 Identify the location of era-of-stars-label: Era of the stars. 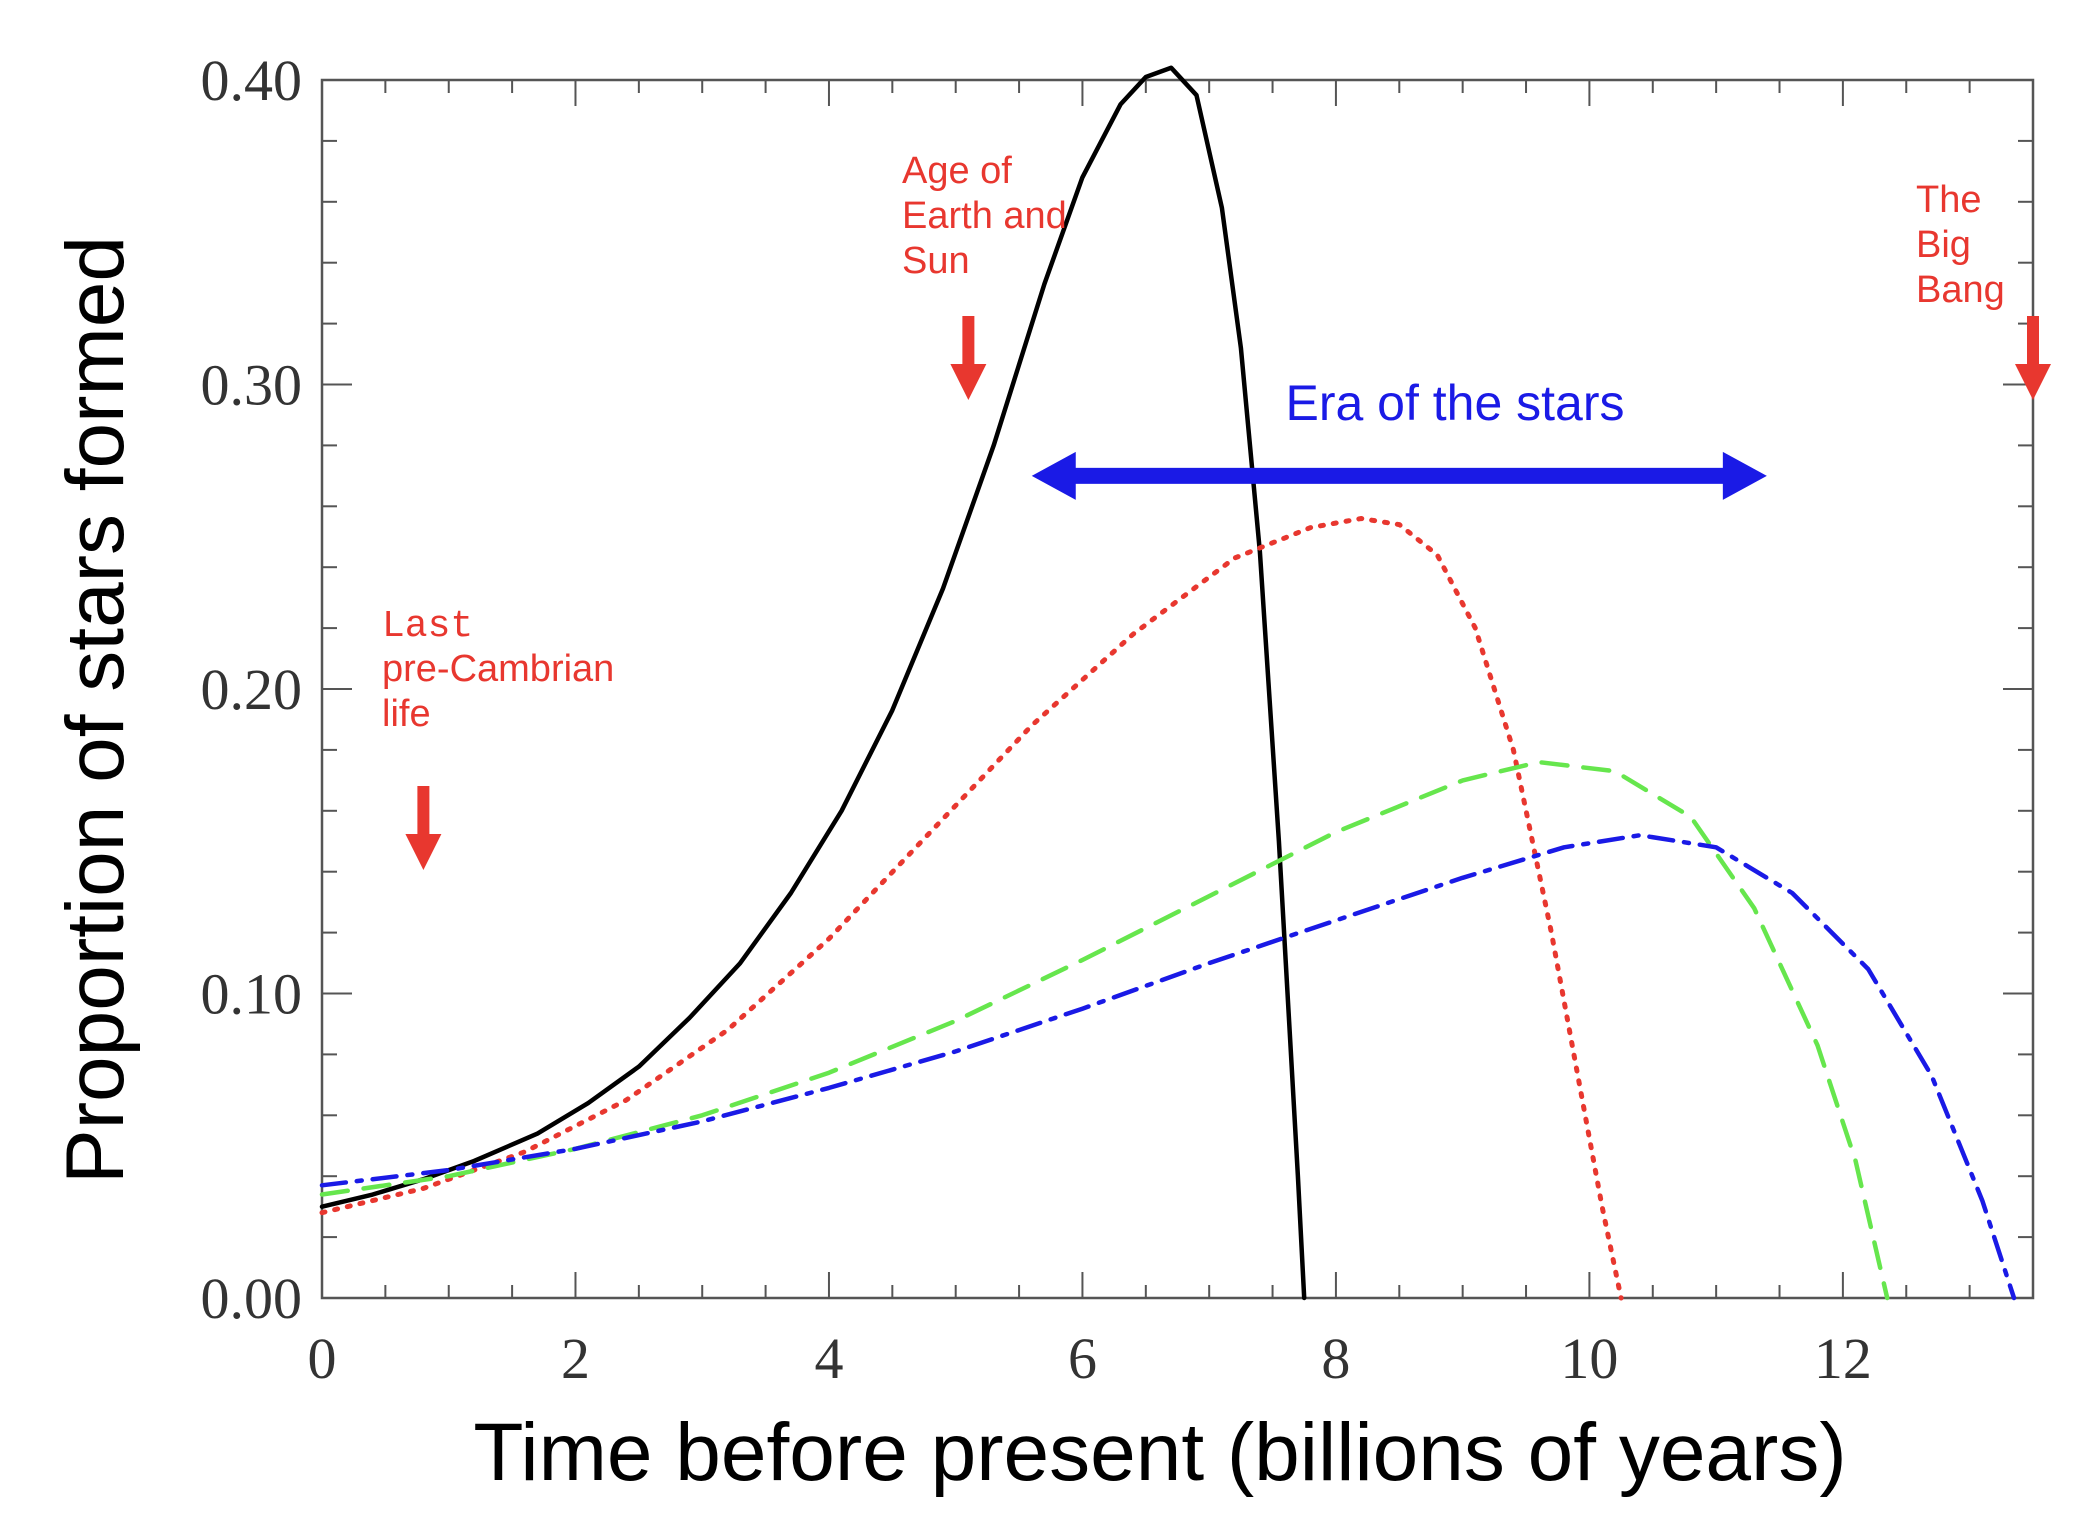
(1454, 403).